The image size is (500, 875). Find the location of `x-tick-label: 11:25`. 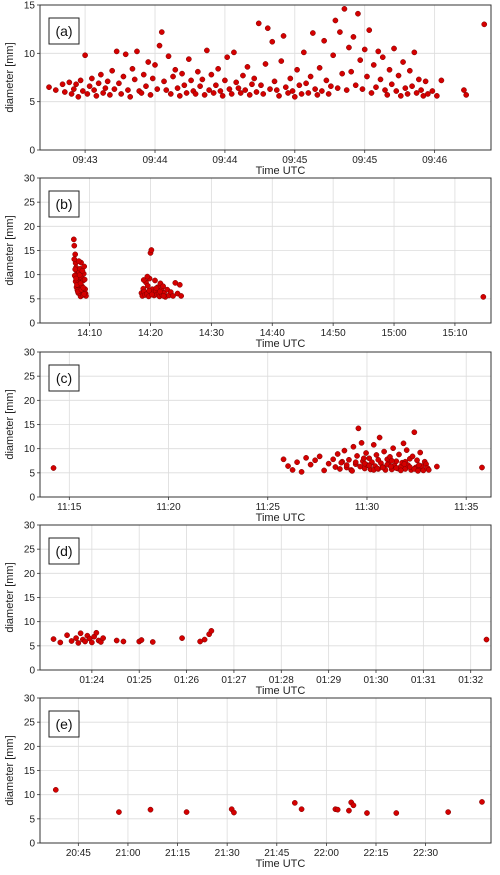

x-tick-label: 11:25 is located at coordinates (268, 507).